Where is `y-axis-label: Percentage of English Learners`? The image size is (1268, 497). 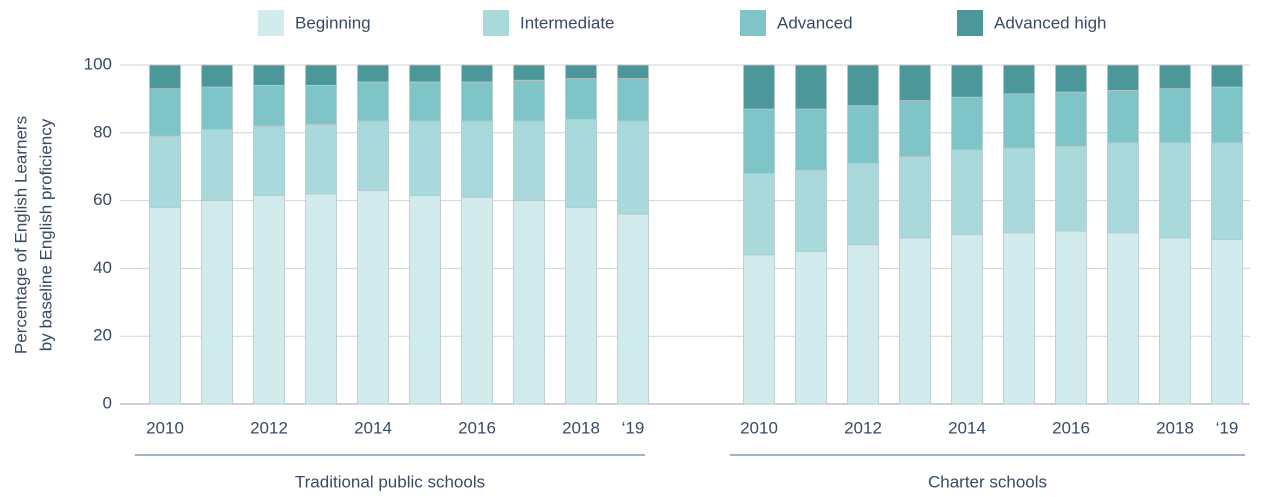
y-axis-label: Percentage of English Learners is located at coordinates (20, 235).